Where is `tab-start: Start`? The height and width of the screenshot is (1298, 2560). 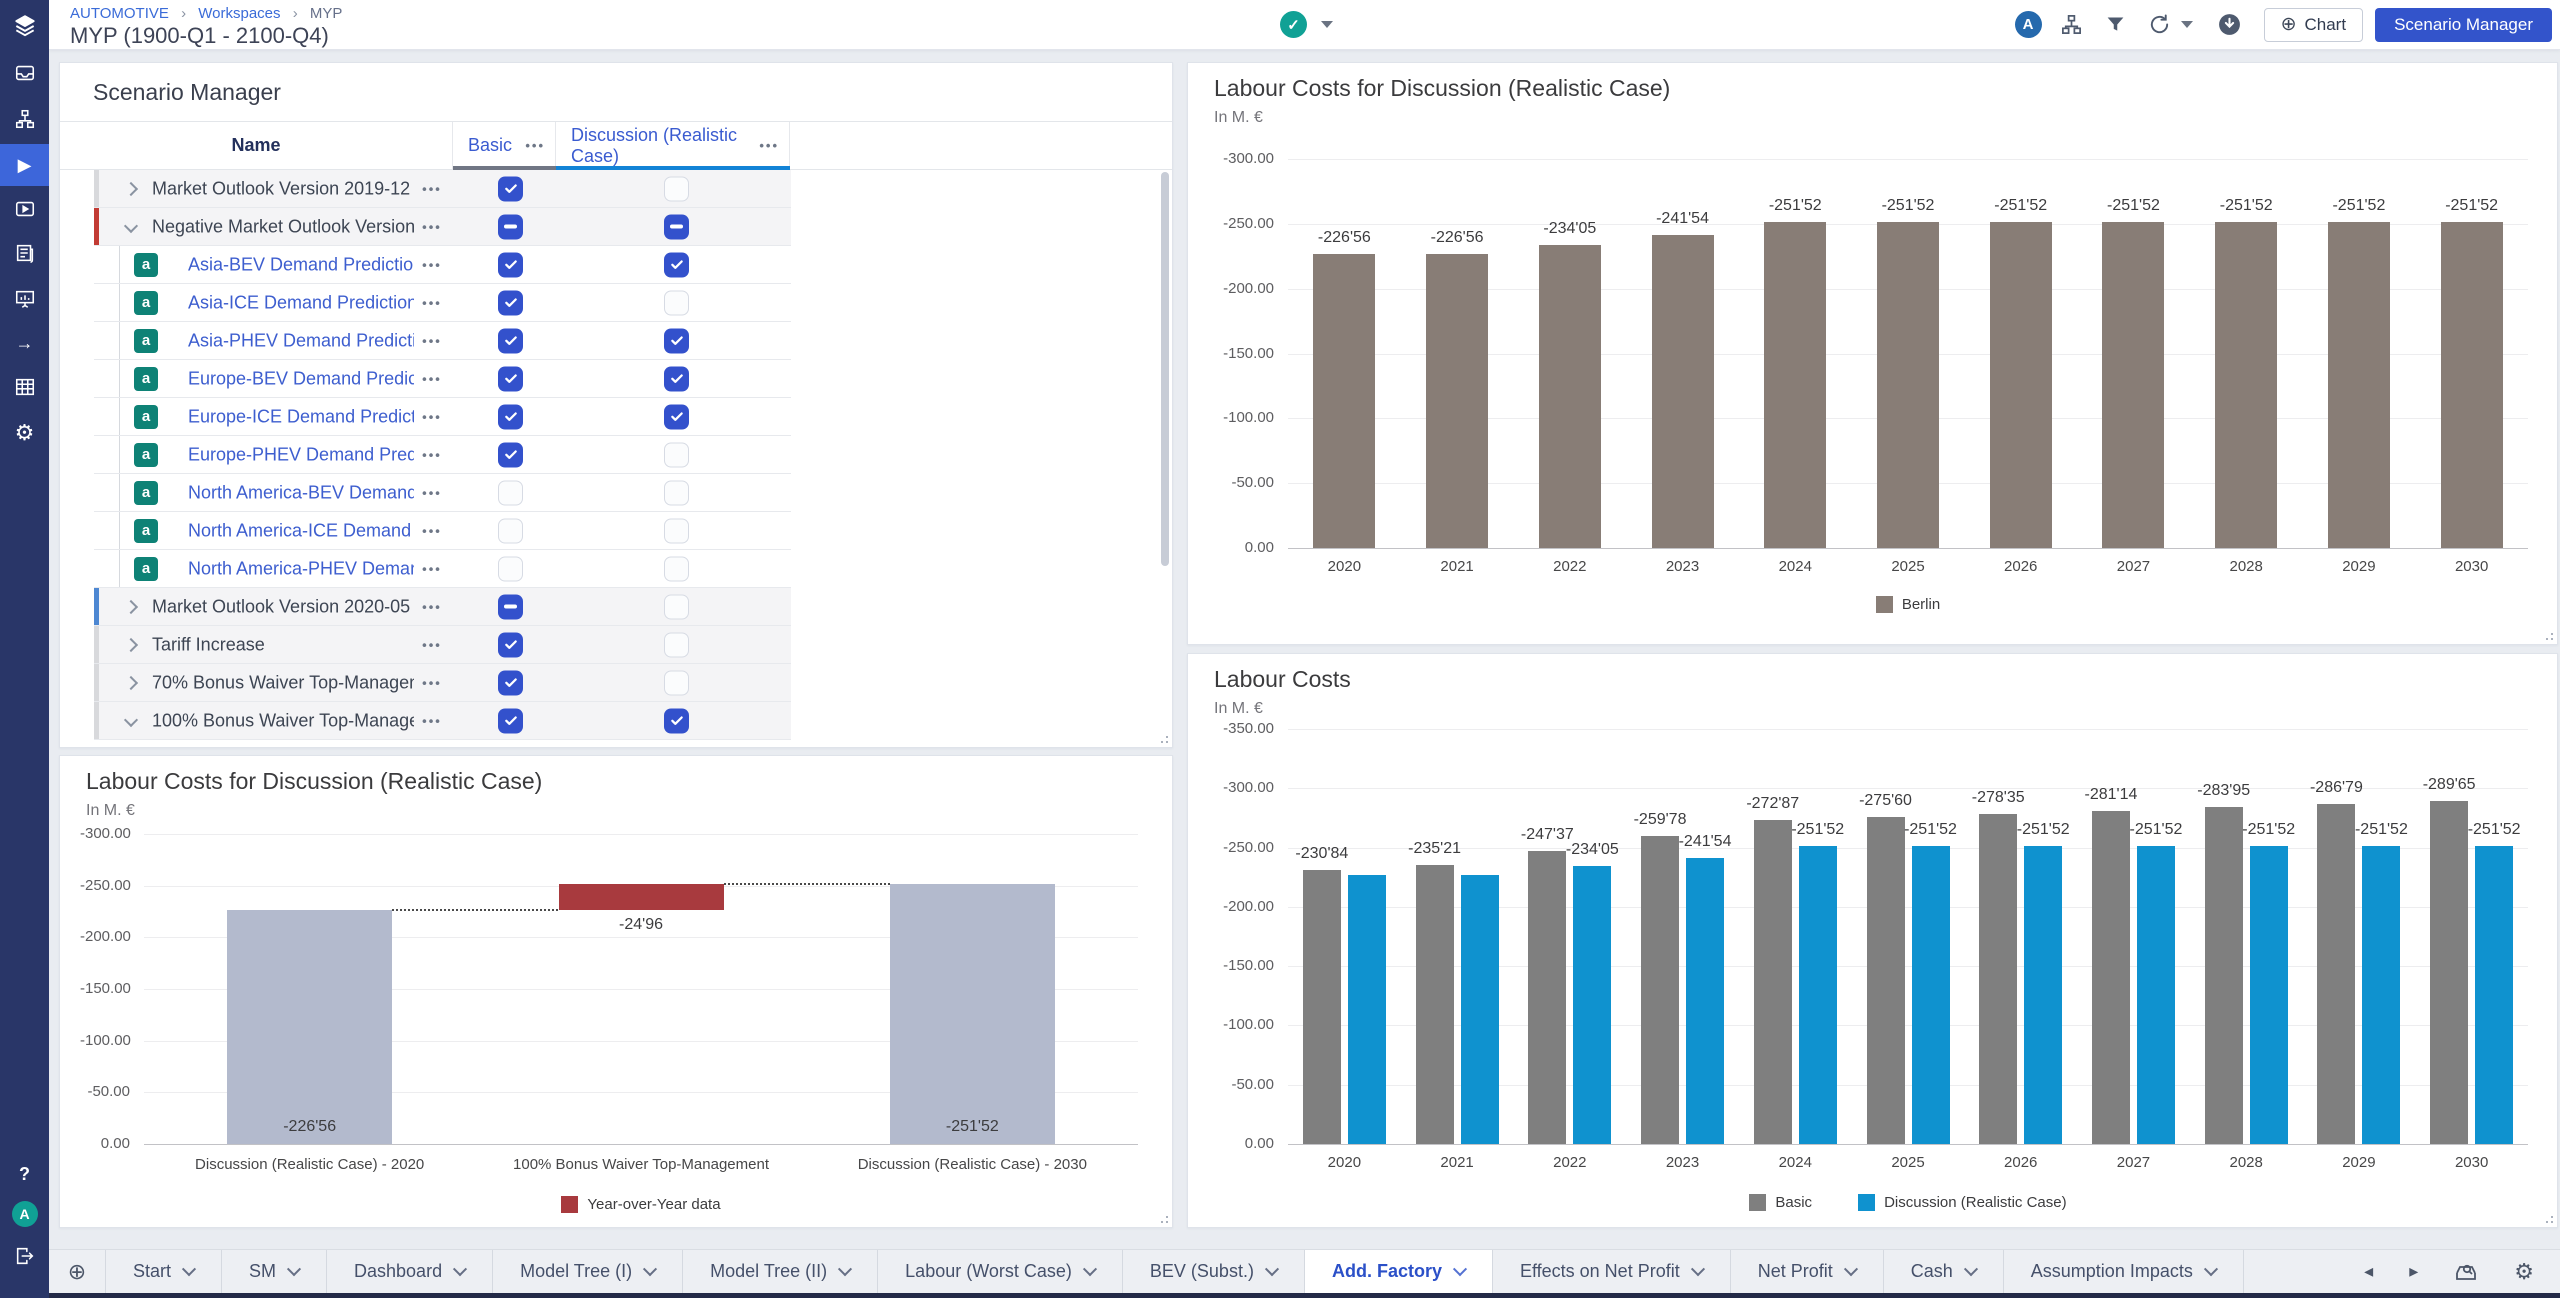
tab-start: Start is located at coordinates (164, 1271).